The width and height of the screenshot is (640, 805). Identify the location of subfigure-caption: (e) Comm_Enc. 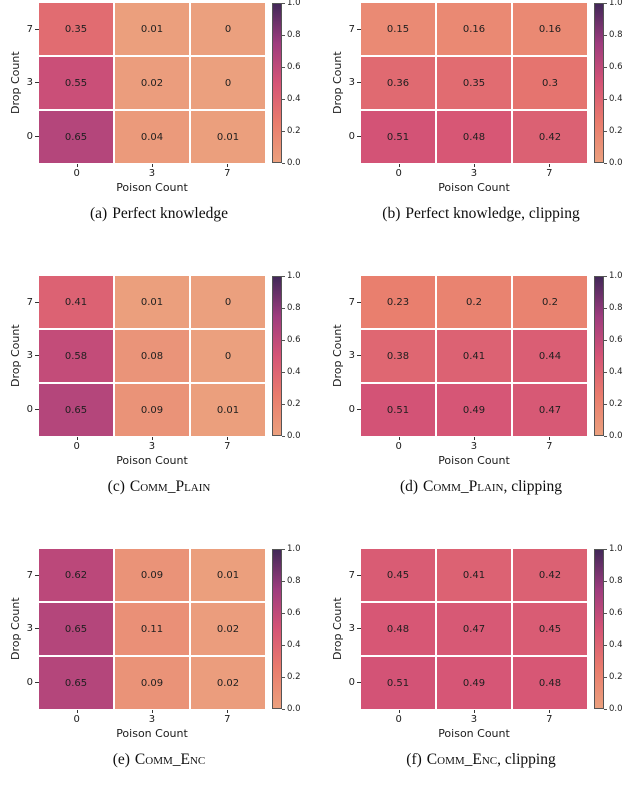
(159, 759).